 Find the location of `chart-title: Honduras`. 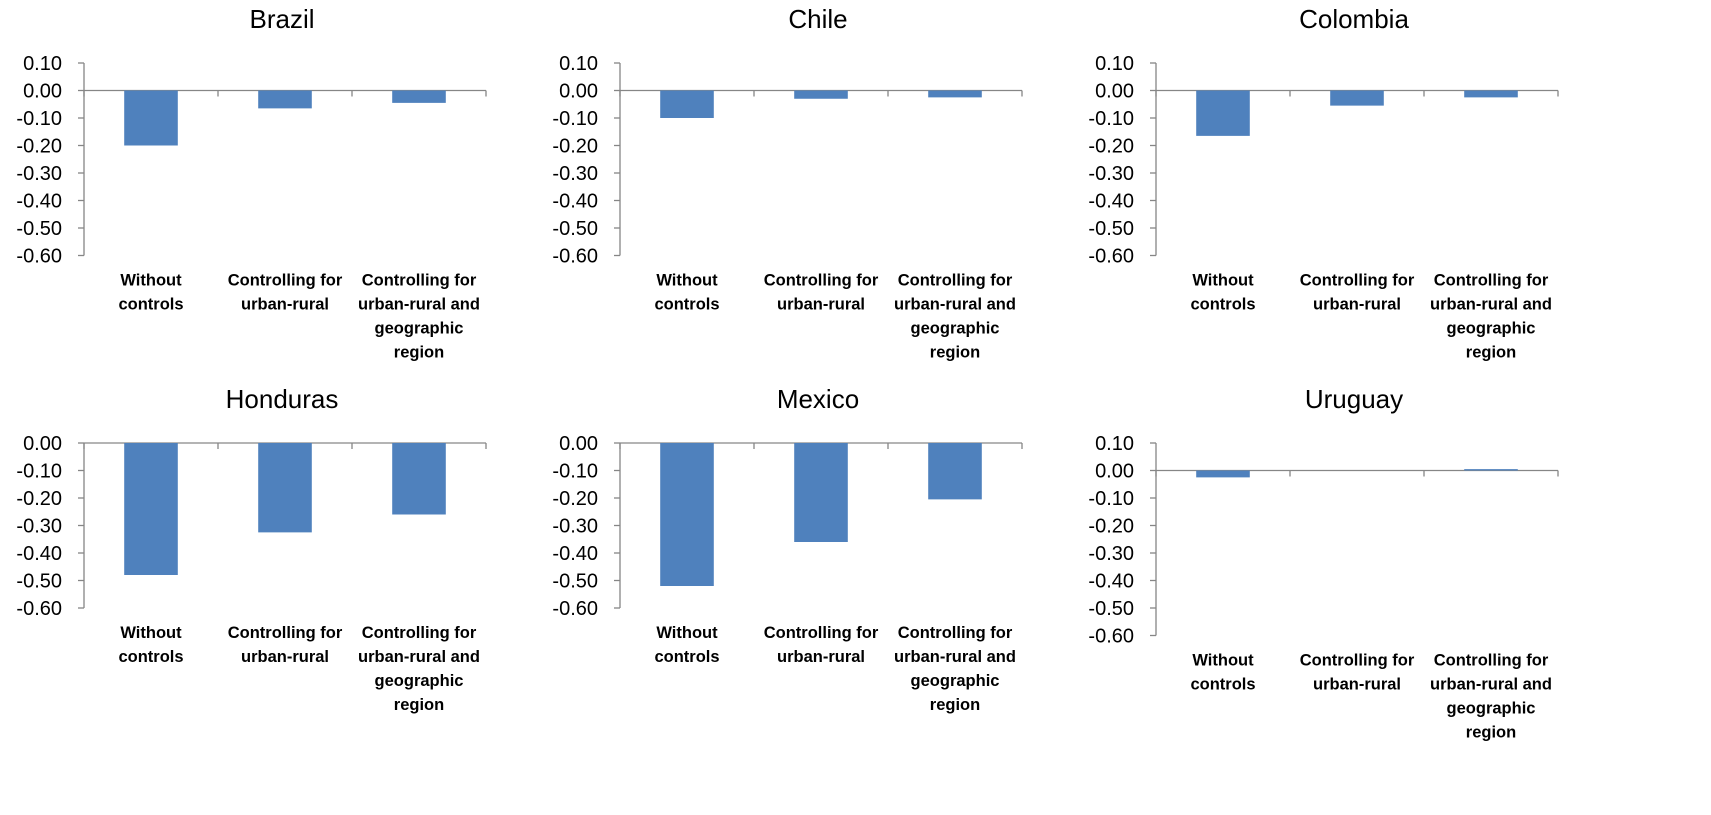

chart-title: Honduras is located at coordinates (282, 399).